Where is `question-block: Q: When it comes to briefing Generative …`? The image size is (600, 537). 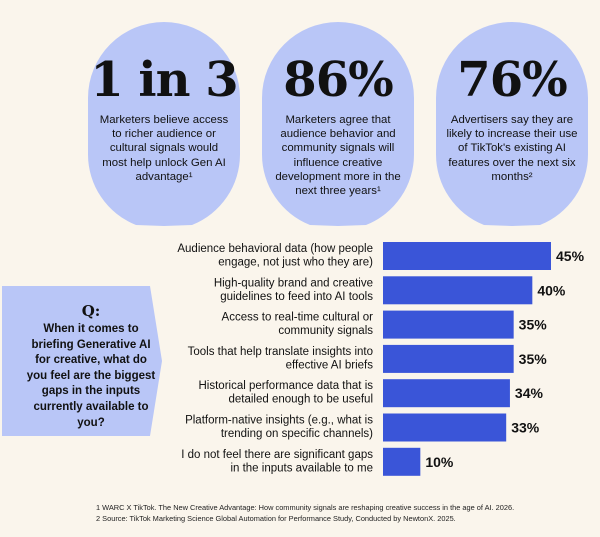 question-block: Q: When it comes to briefing Generative … is located at coordinates (91, 366).